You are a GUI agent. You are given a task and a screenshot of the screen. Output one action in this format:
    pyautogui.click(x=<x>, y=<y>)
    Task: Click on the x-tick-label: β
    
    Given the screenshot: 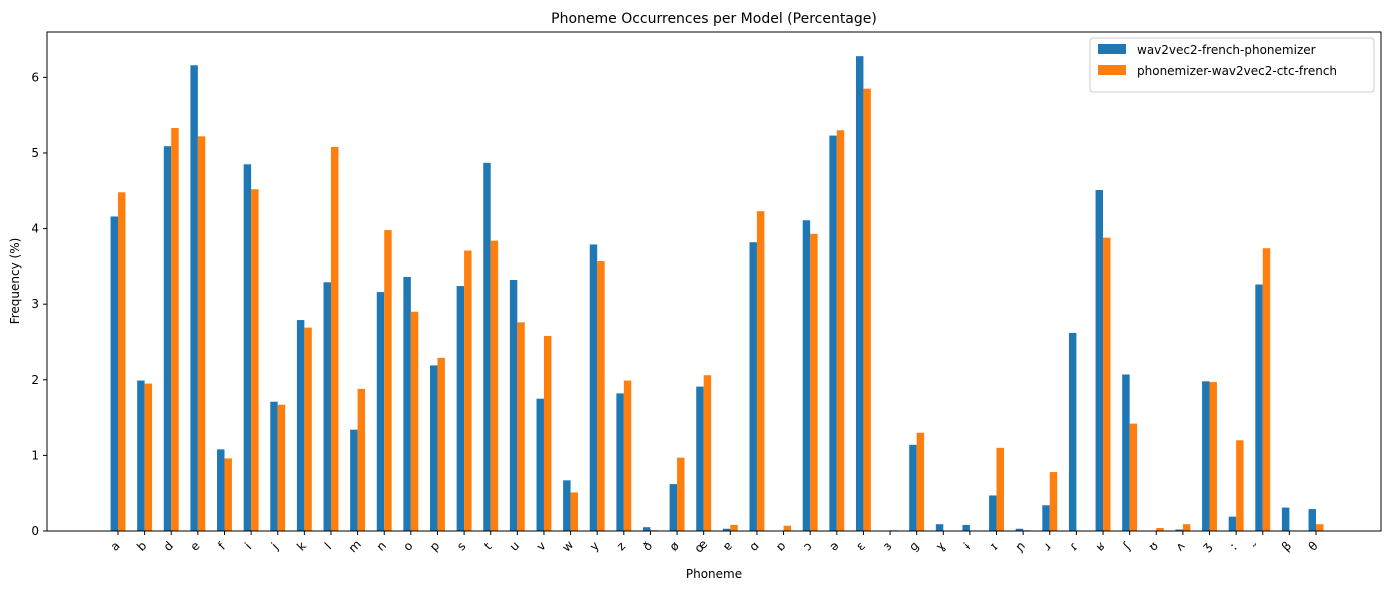 What is the action you would take?
    pyautogui.click(x=1286, y=546)
    